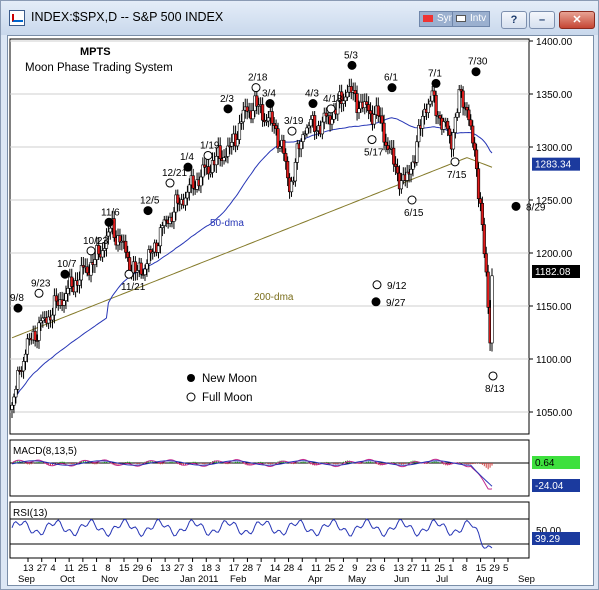 Image resolution: width=599 pixels, height=590 pixels. I want to click on macd-panel-frame, so click(269, 468).